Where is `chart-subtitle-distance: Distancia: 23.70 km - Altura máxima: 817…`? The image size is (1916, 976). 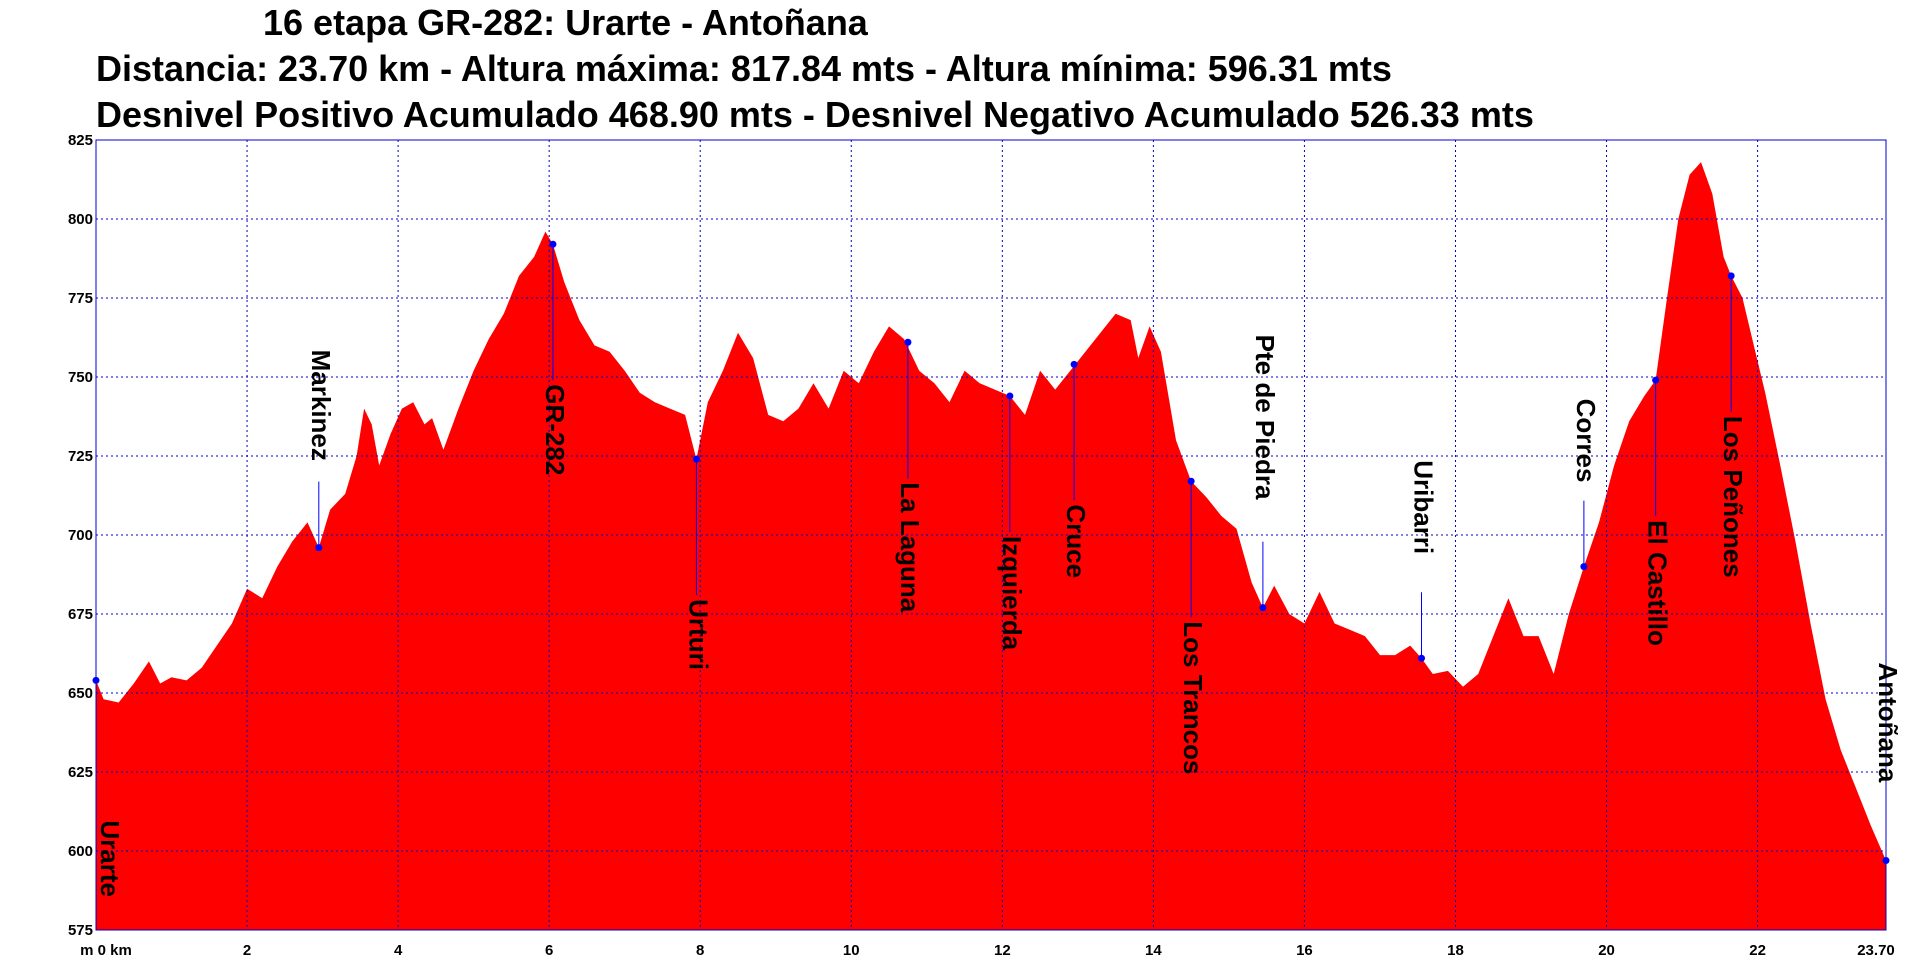 chart-subtitle-distance: Distancia: 23.70 km - Altura máxima: 817… is located at coordinates (744, 68).